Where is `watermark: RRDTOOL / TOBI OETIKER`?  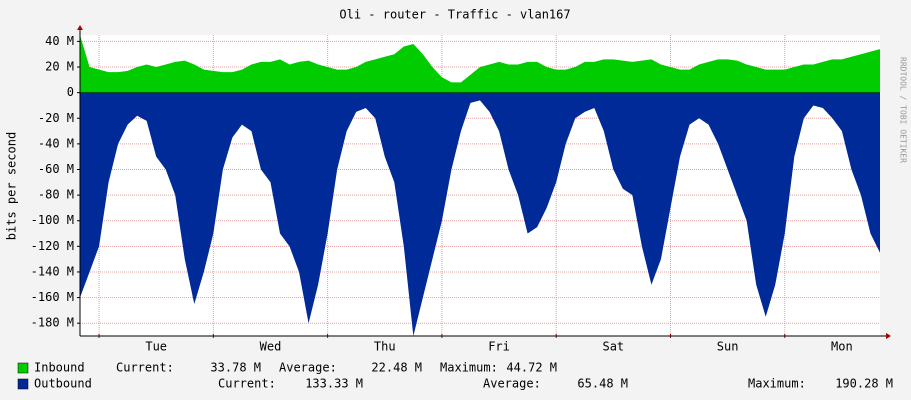
watermark: RRDTOOL / TOBI OETIKER is located at coordinates (903, 110).